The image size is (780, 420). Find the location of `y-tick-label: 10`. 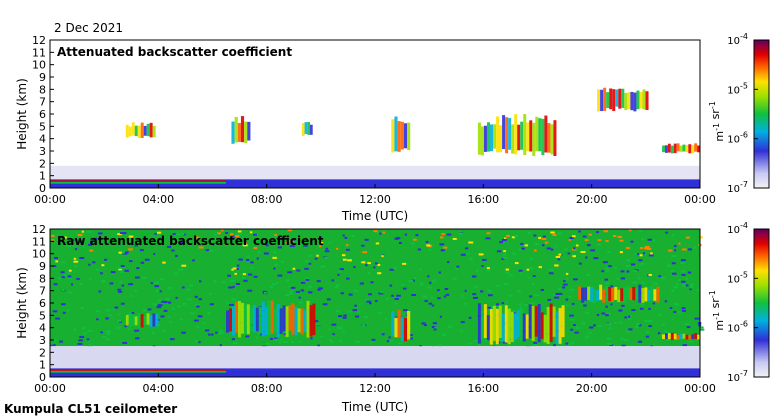

y-tick-label: 10 is located at coordinates (39, 254).